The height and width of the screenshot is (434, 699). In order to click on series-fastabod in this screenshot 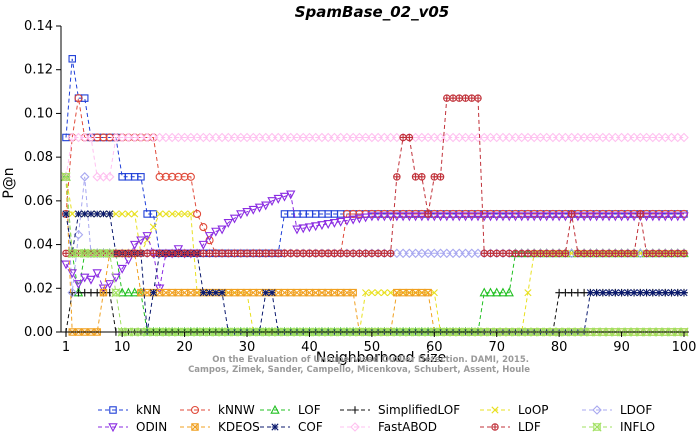, I will do `click(375, 157)`.